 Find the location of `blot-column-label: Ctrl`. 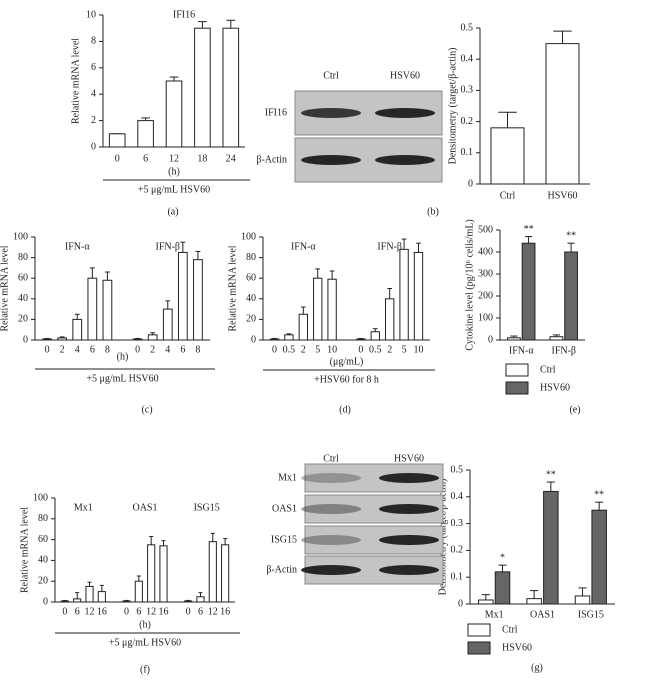

blot-column-label: Ctrl is located at coordinates (331, 458).